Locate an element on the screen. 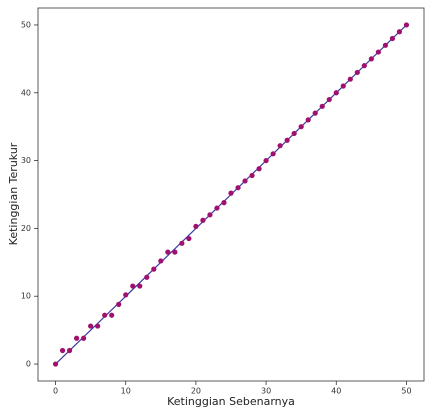 The height and width of the screenshot is (413, 438). x-tick-label: 50 is located at coordinates (406, 391).